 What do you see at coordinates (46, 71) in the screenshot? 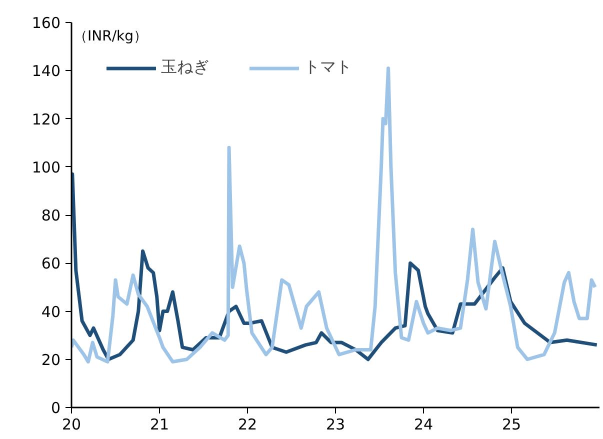
I see `y-tick-label: 140` at bounding box center [46, 71].